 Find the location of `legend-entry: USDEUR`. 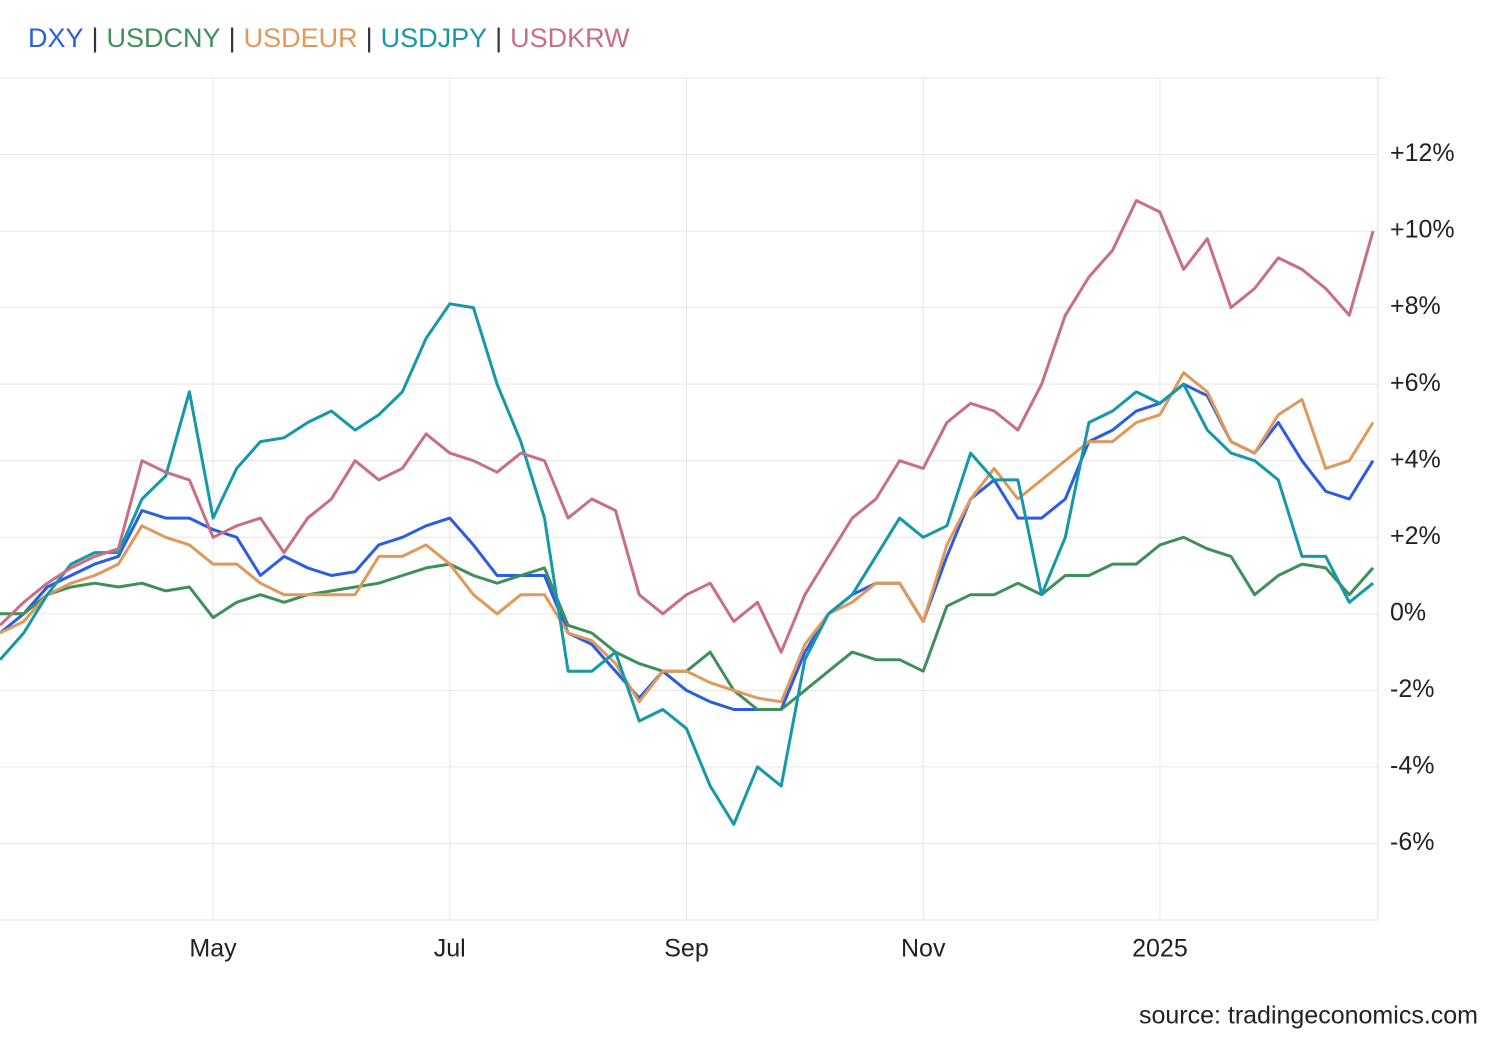

legend-entry: USDEUR is located at coordinates (301, 38).